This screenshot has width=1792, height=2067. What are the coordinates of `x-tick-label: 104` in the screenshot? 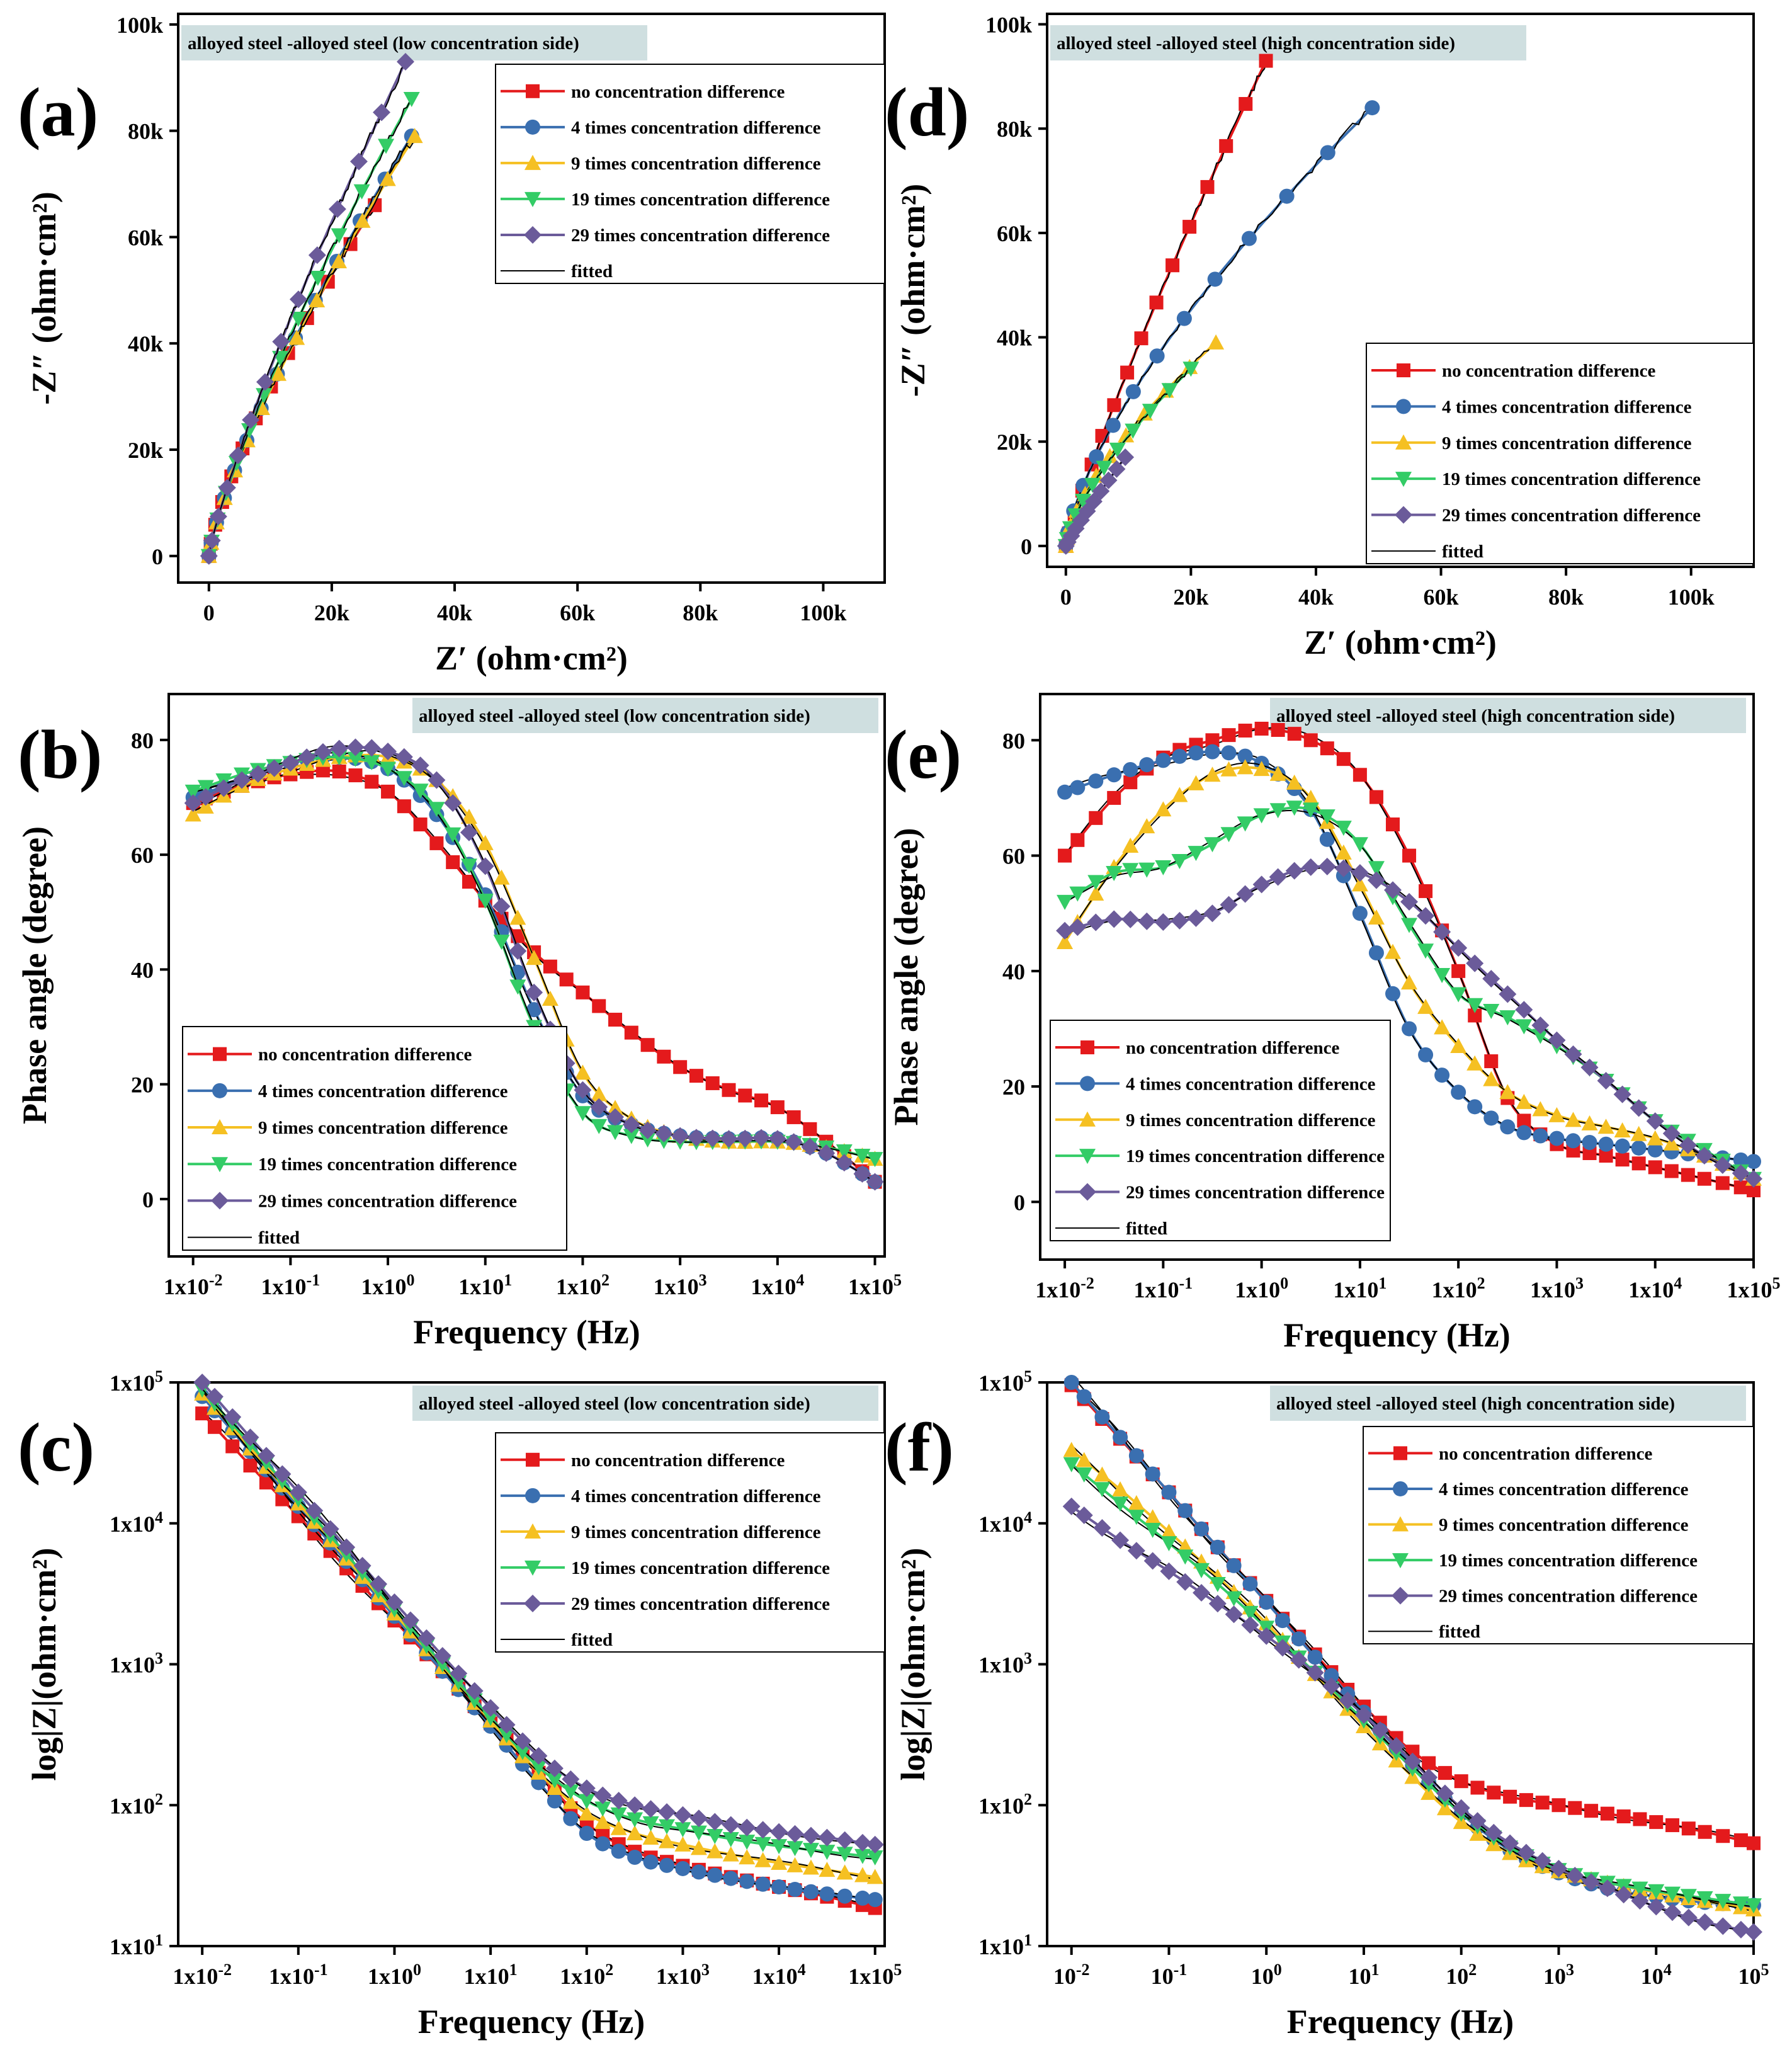 It's located at (1656, 1975).